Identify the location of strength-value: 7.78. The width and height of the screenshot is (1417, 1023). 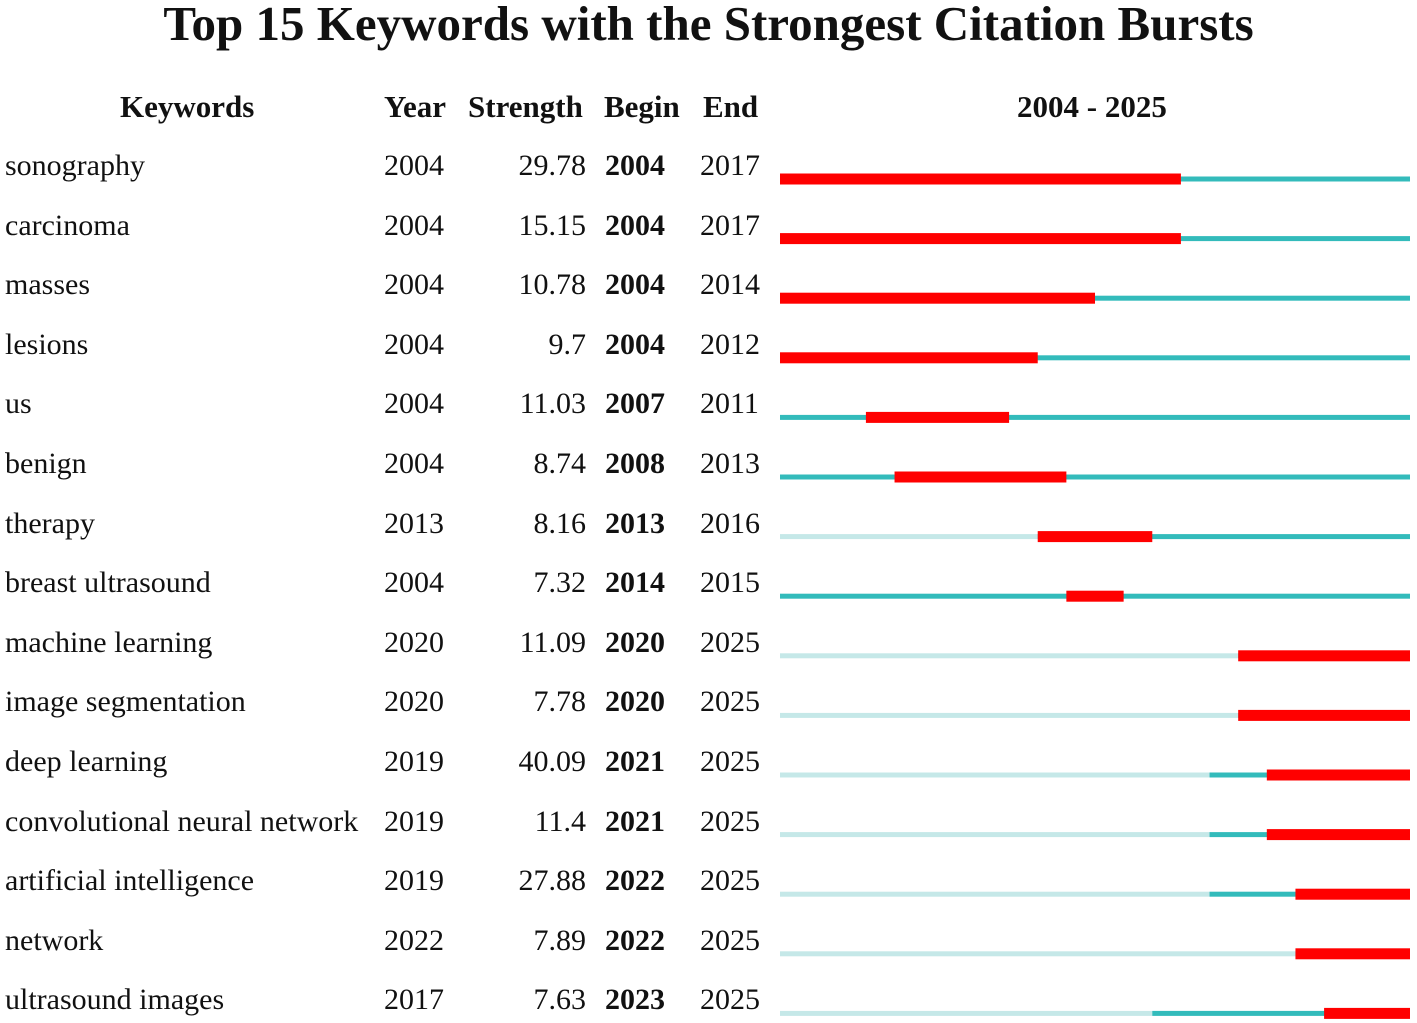
(560, 702).